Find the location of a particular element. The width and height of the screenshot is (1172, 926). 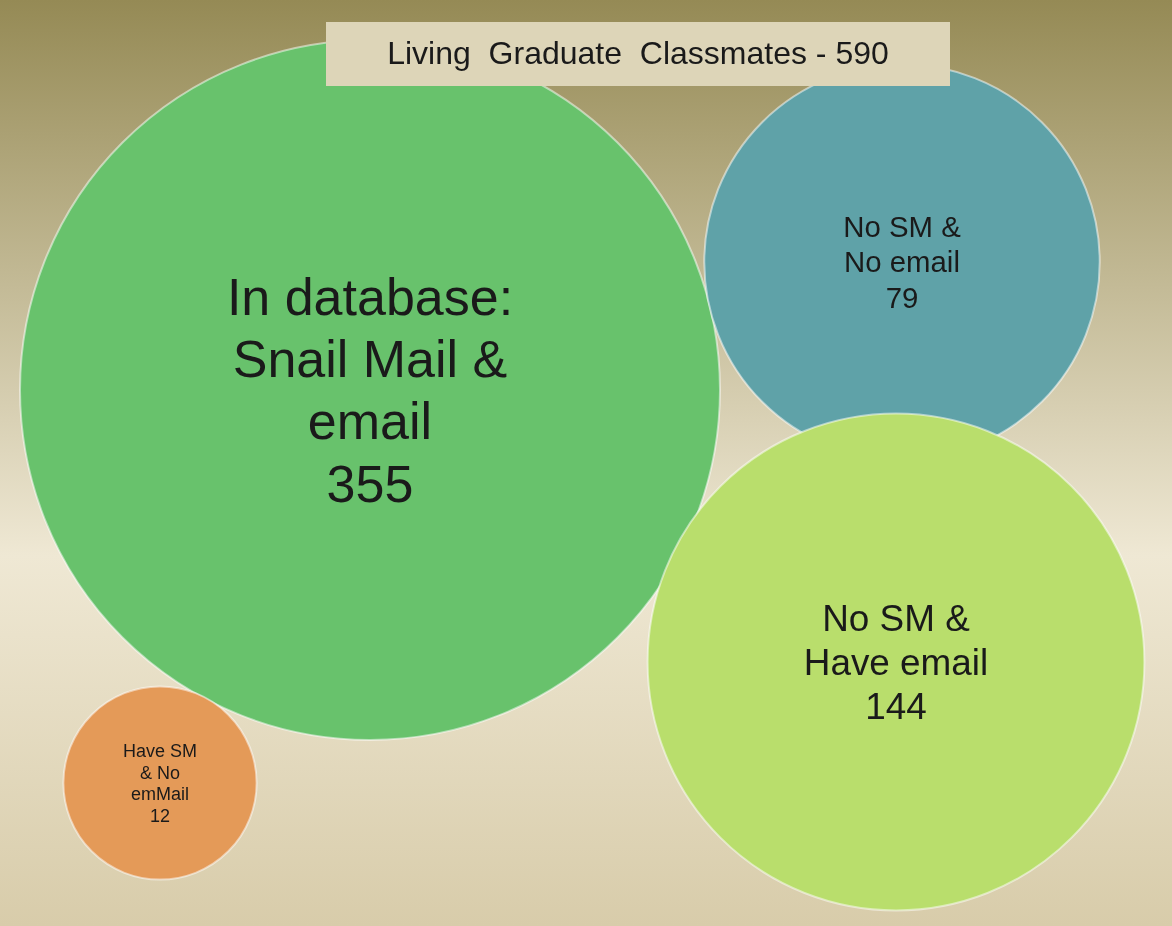

data-label: 144 is located at coordinates (896, 707).